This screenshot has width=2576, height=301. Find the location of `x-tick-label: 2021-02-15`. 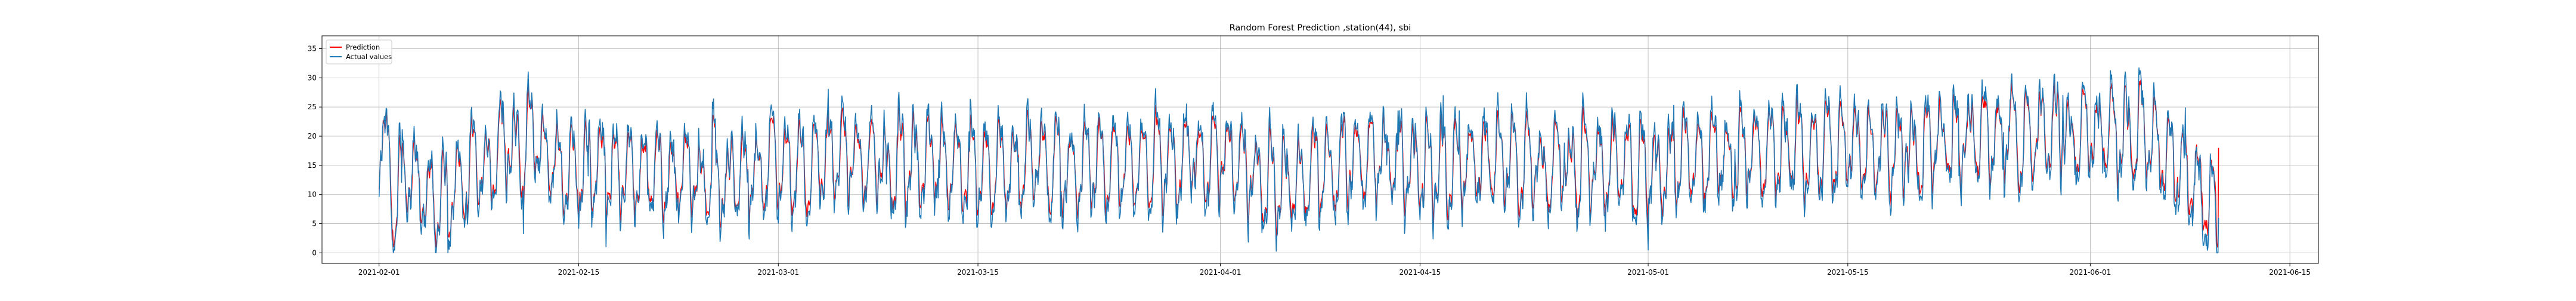

x-tick-label: 2021-02-15 is located at coordinates (579, 272).